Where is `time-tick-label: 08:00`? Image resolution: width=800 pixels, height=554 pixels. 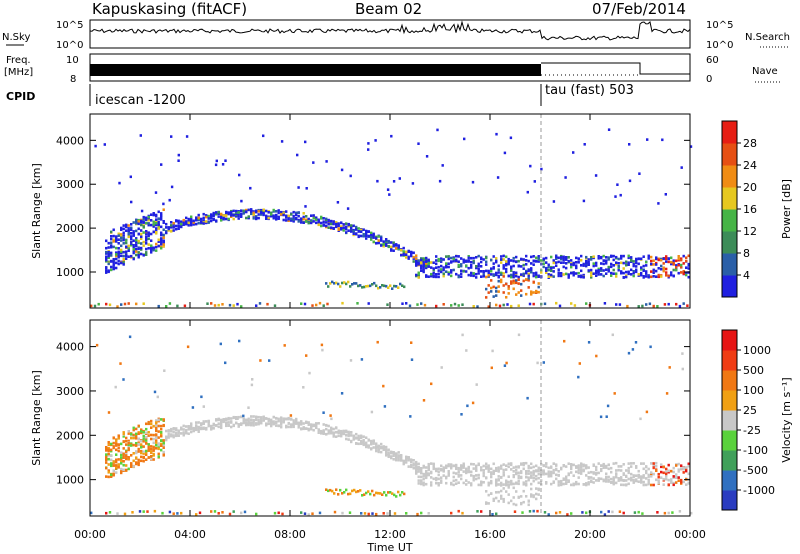 time-tick-label: 08:00 is located at coordinates (290, 534).